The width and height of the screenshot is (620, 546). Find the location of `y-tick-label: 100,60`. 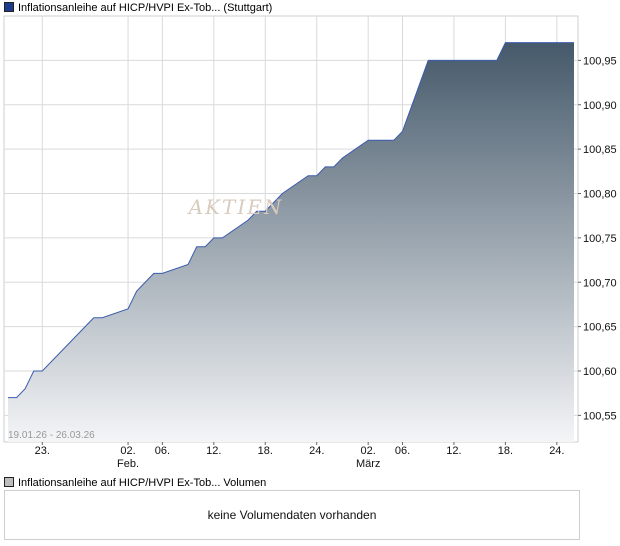

y-tick-label: 100,60 is located at coordinates (600, 372).